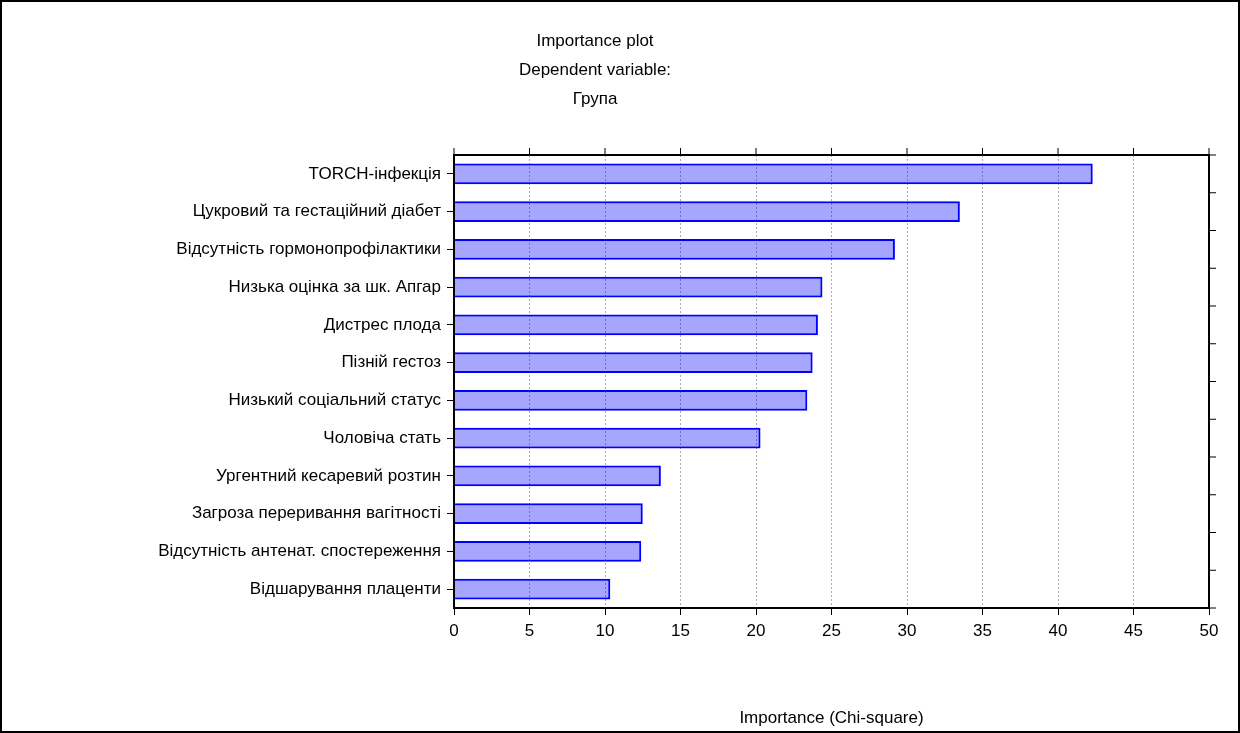 The image size is (1240, 733). I want to click on x-tick-label: 20, so click(756, 630).